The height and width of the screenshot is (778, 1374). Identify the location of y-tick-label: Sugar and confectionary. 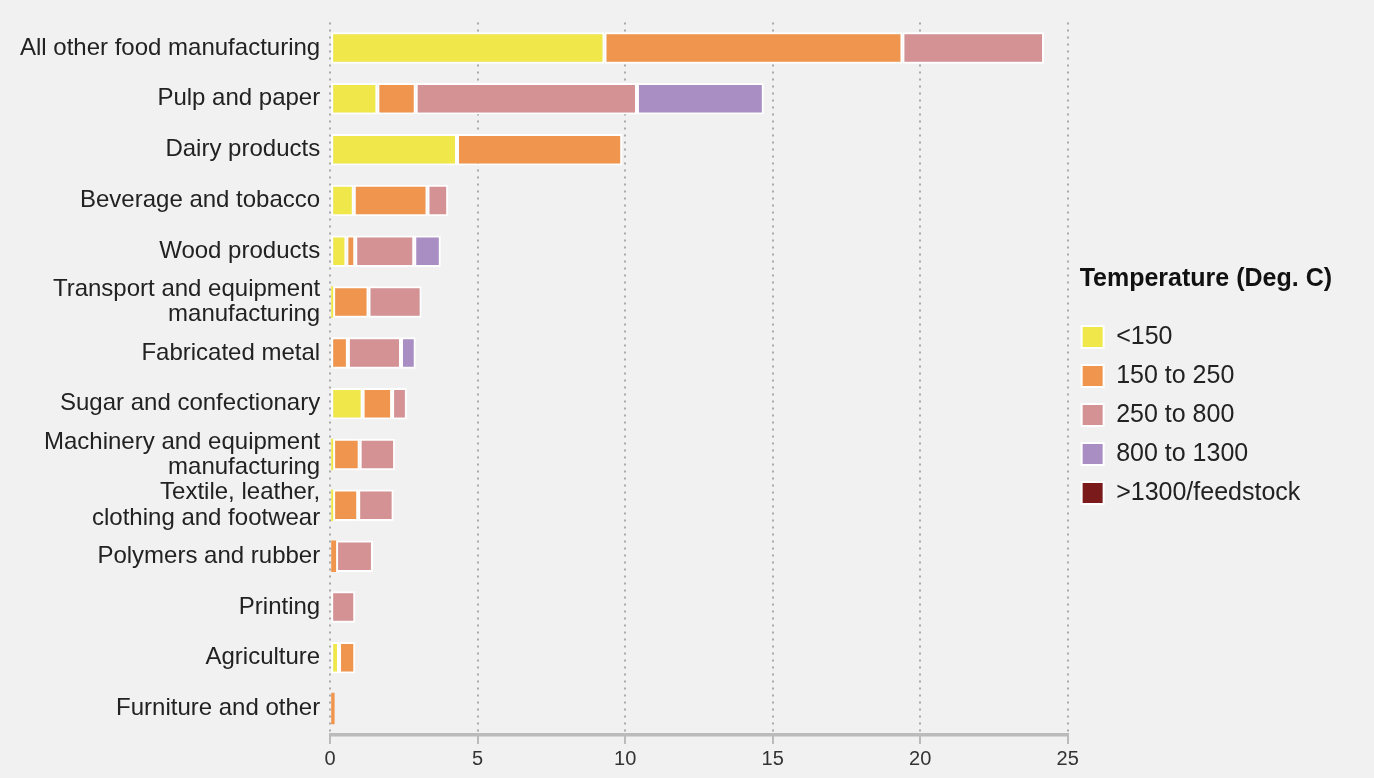
(190, 402).